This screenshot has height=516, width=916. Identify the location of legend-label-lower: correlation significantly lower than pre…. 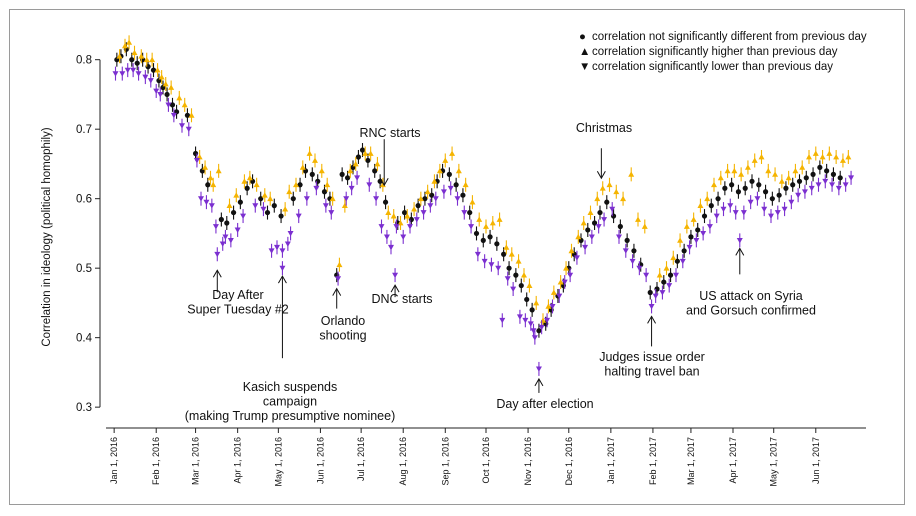
(712, 67).